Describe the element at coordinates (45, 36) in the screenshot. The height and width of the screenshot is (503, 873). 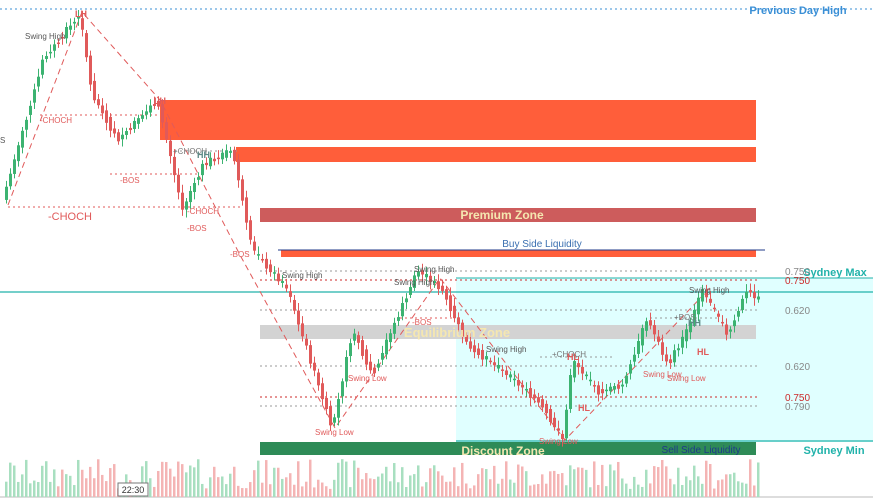
I see `structure-label: Swing High` at that location.